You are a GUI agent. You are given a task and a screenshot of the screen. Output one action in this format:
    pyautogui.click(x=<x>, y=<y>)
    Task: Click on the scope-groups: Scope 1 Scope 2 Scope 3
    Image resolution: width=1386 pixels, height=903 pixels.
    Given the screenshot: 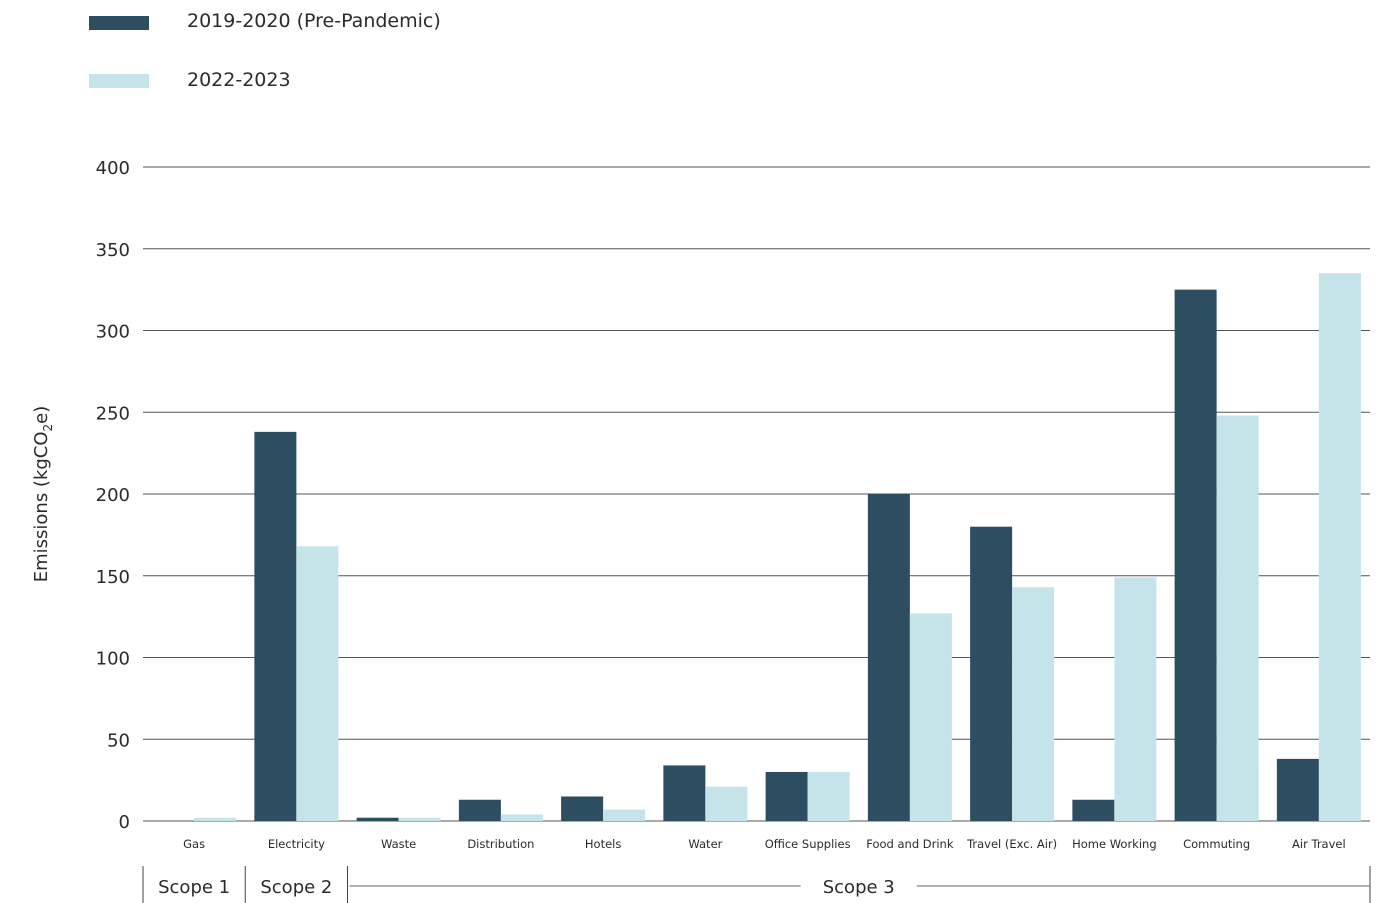 What is the action you would take?
    pyautogui.click(x=756, y=884)
    